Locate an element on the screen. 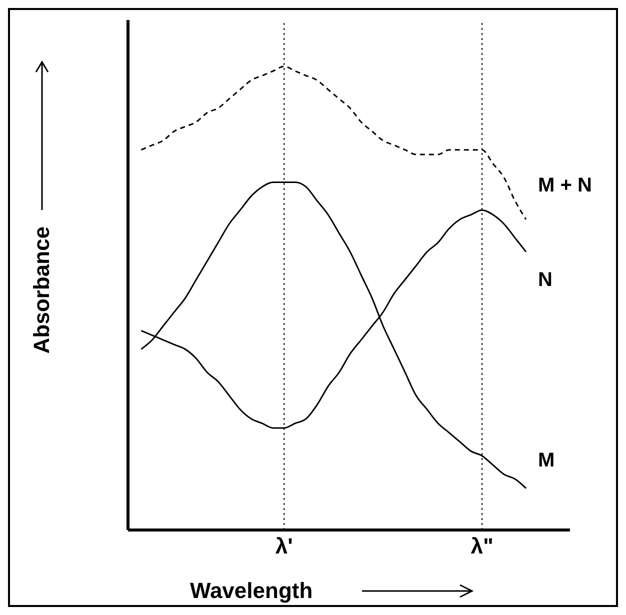 The width and height of the screenshot is (626, 615). x-tick-label: λ" is located at coordinates (482, 546).